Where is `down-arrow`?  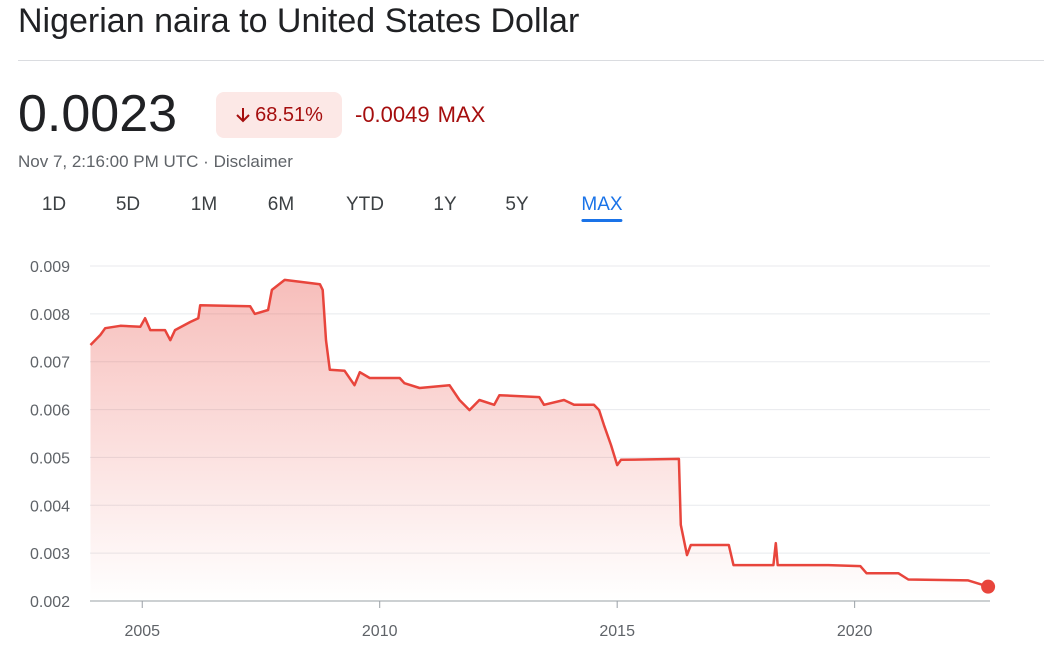
down-arrow is located at coordinates (243, 115).